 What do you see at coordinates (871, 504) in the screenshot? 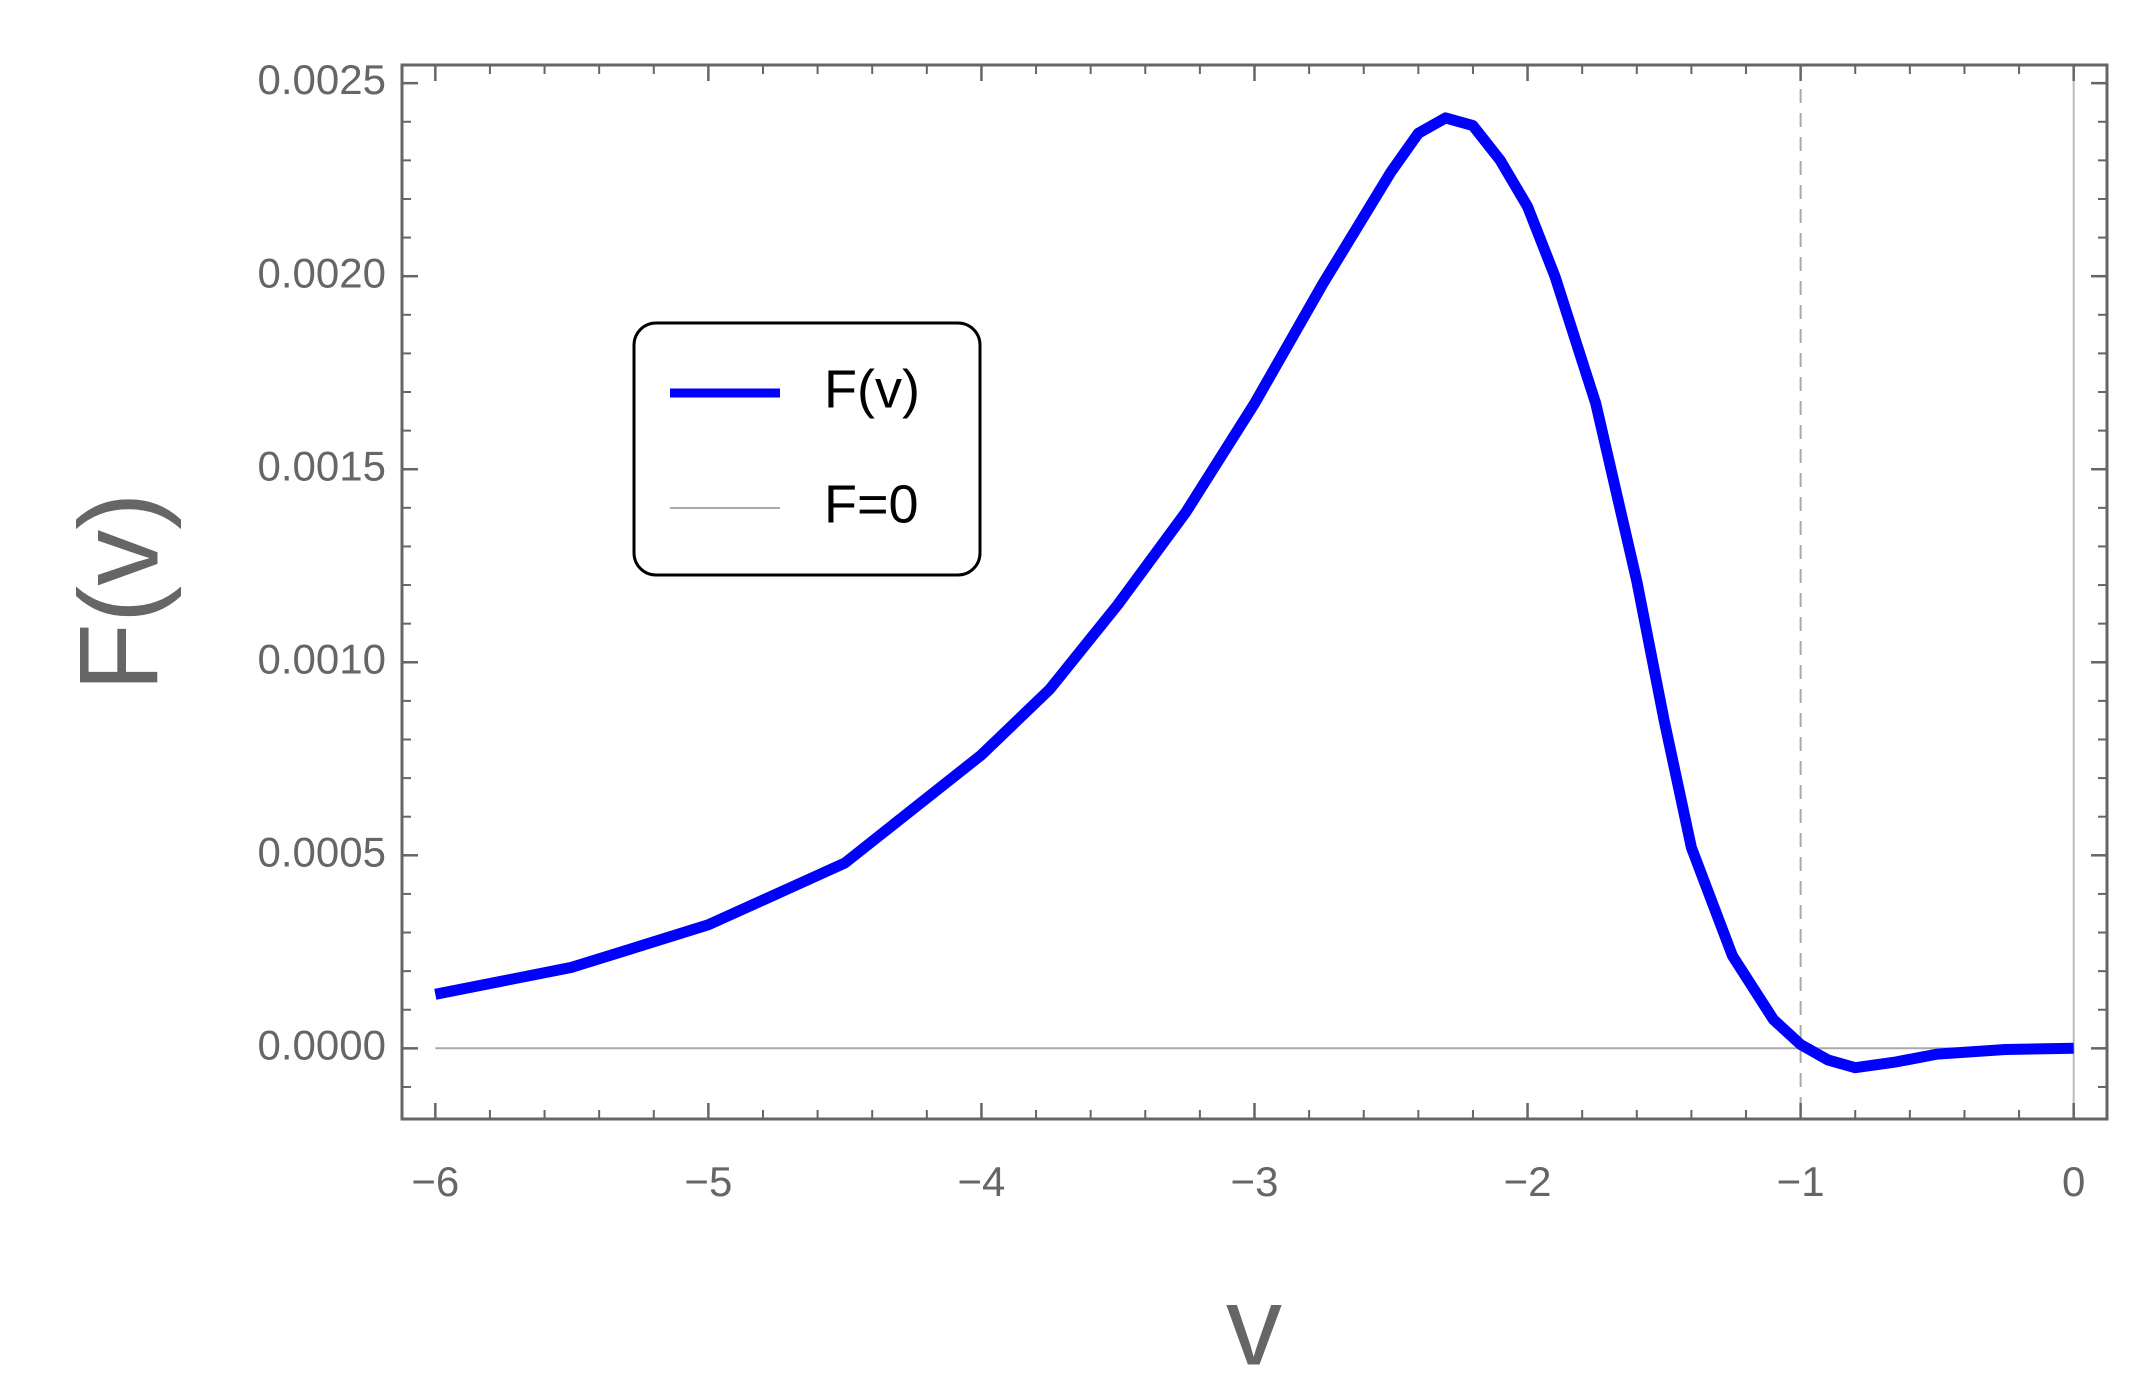
I see `legend-label: F=0` at bounding box center [871, 504].